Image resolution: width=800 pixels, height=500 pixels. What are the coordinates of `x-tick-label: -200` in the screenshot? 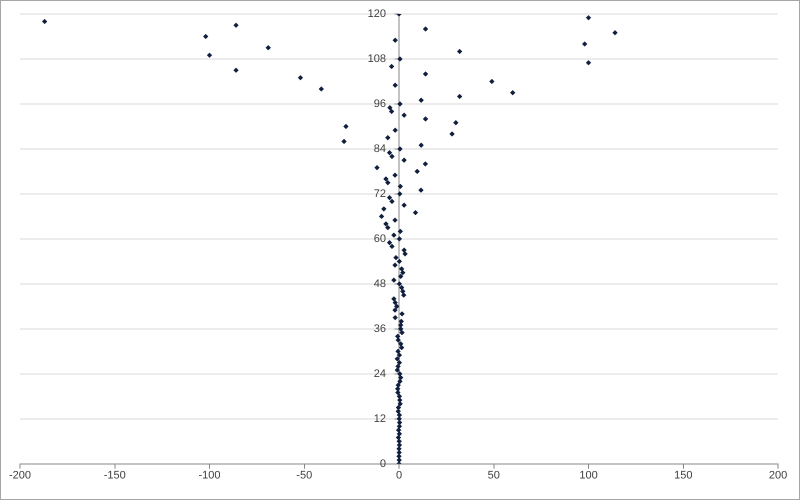 It's located at (20, 475).